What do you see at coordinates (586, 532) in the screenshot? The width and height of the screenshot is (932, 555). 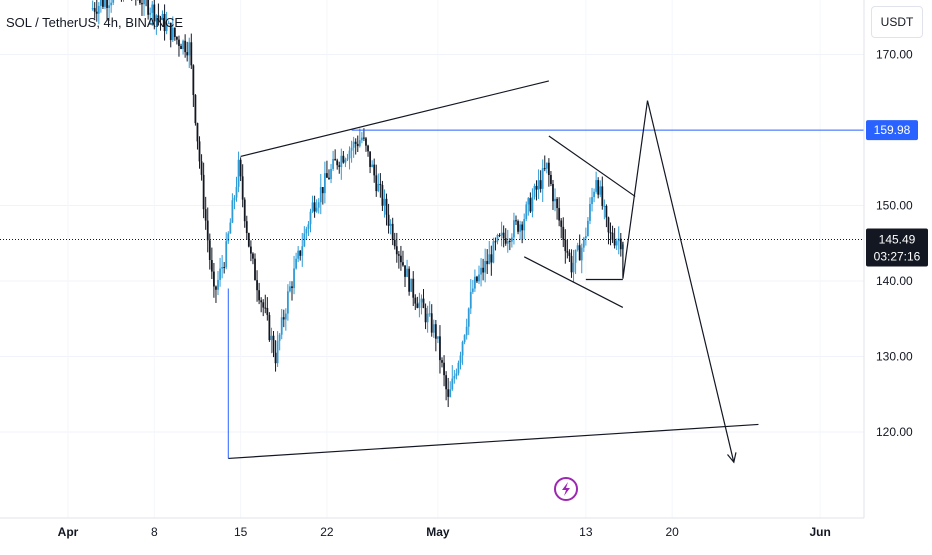 I see `x-tick-label: 13` at bounding box center [586, 532].